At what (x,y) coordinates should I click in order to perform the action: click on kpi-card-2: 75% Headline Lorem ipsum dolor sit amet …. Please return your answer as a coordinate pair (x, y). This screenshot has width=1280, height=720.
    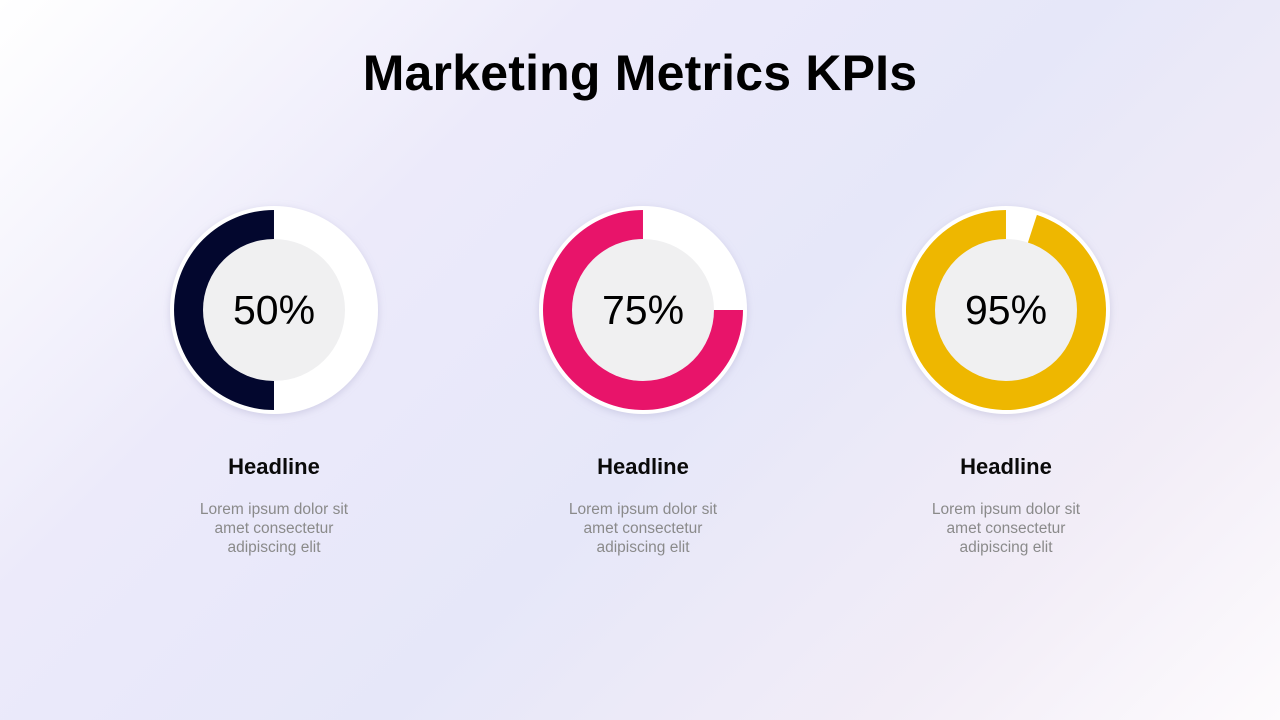
    Looking at the image, I should click on (643, 380).